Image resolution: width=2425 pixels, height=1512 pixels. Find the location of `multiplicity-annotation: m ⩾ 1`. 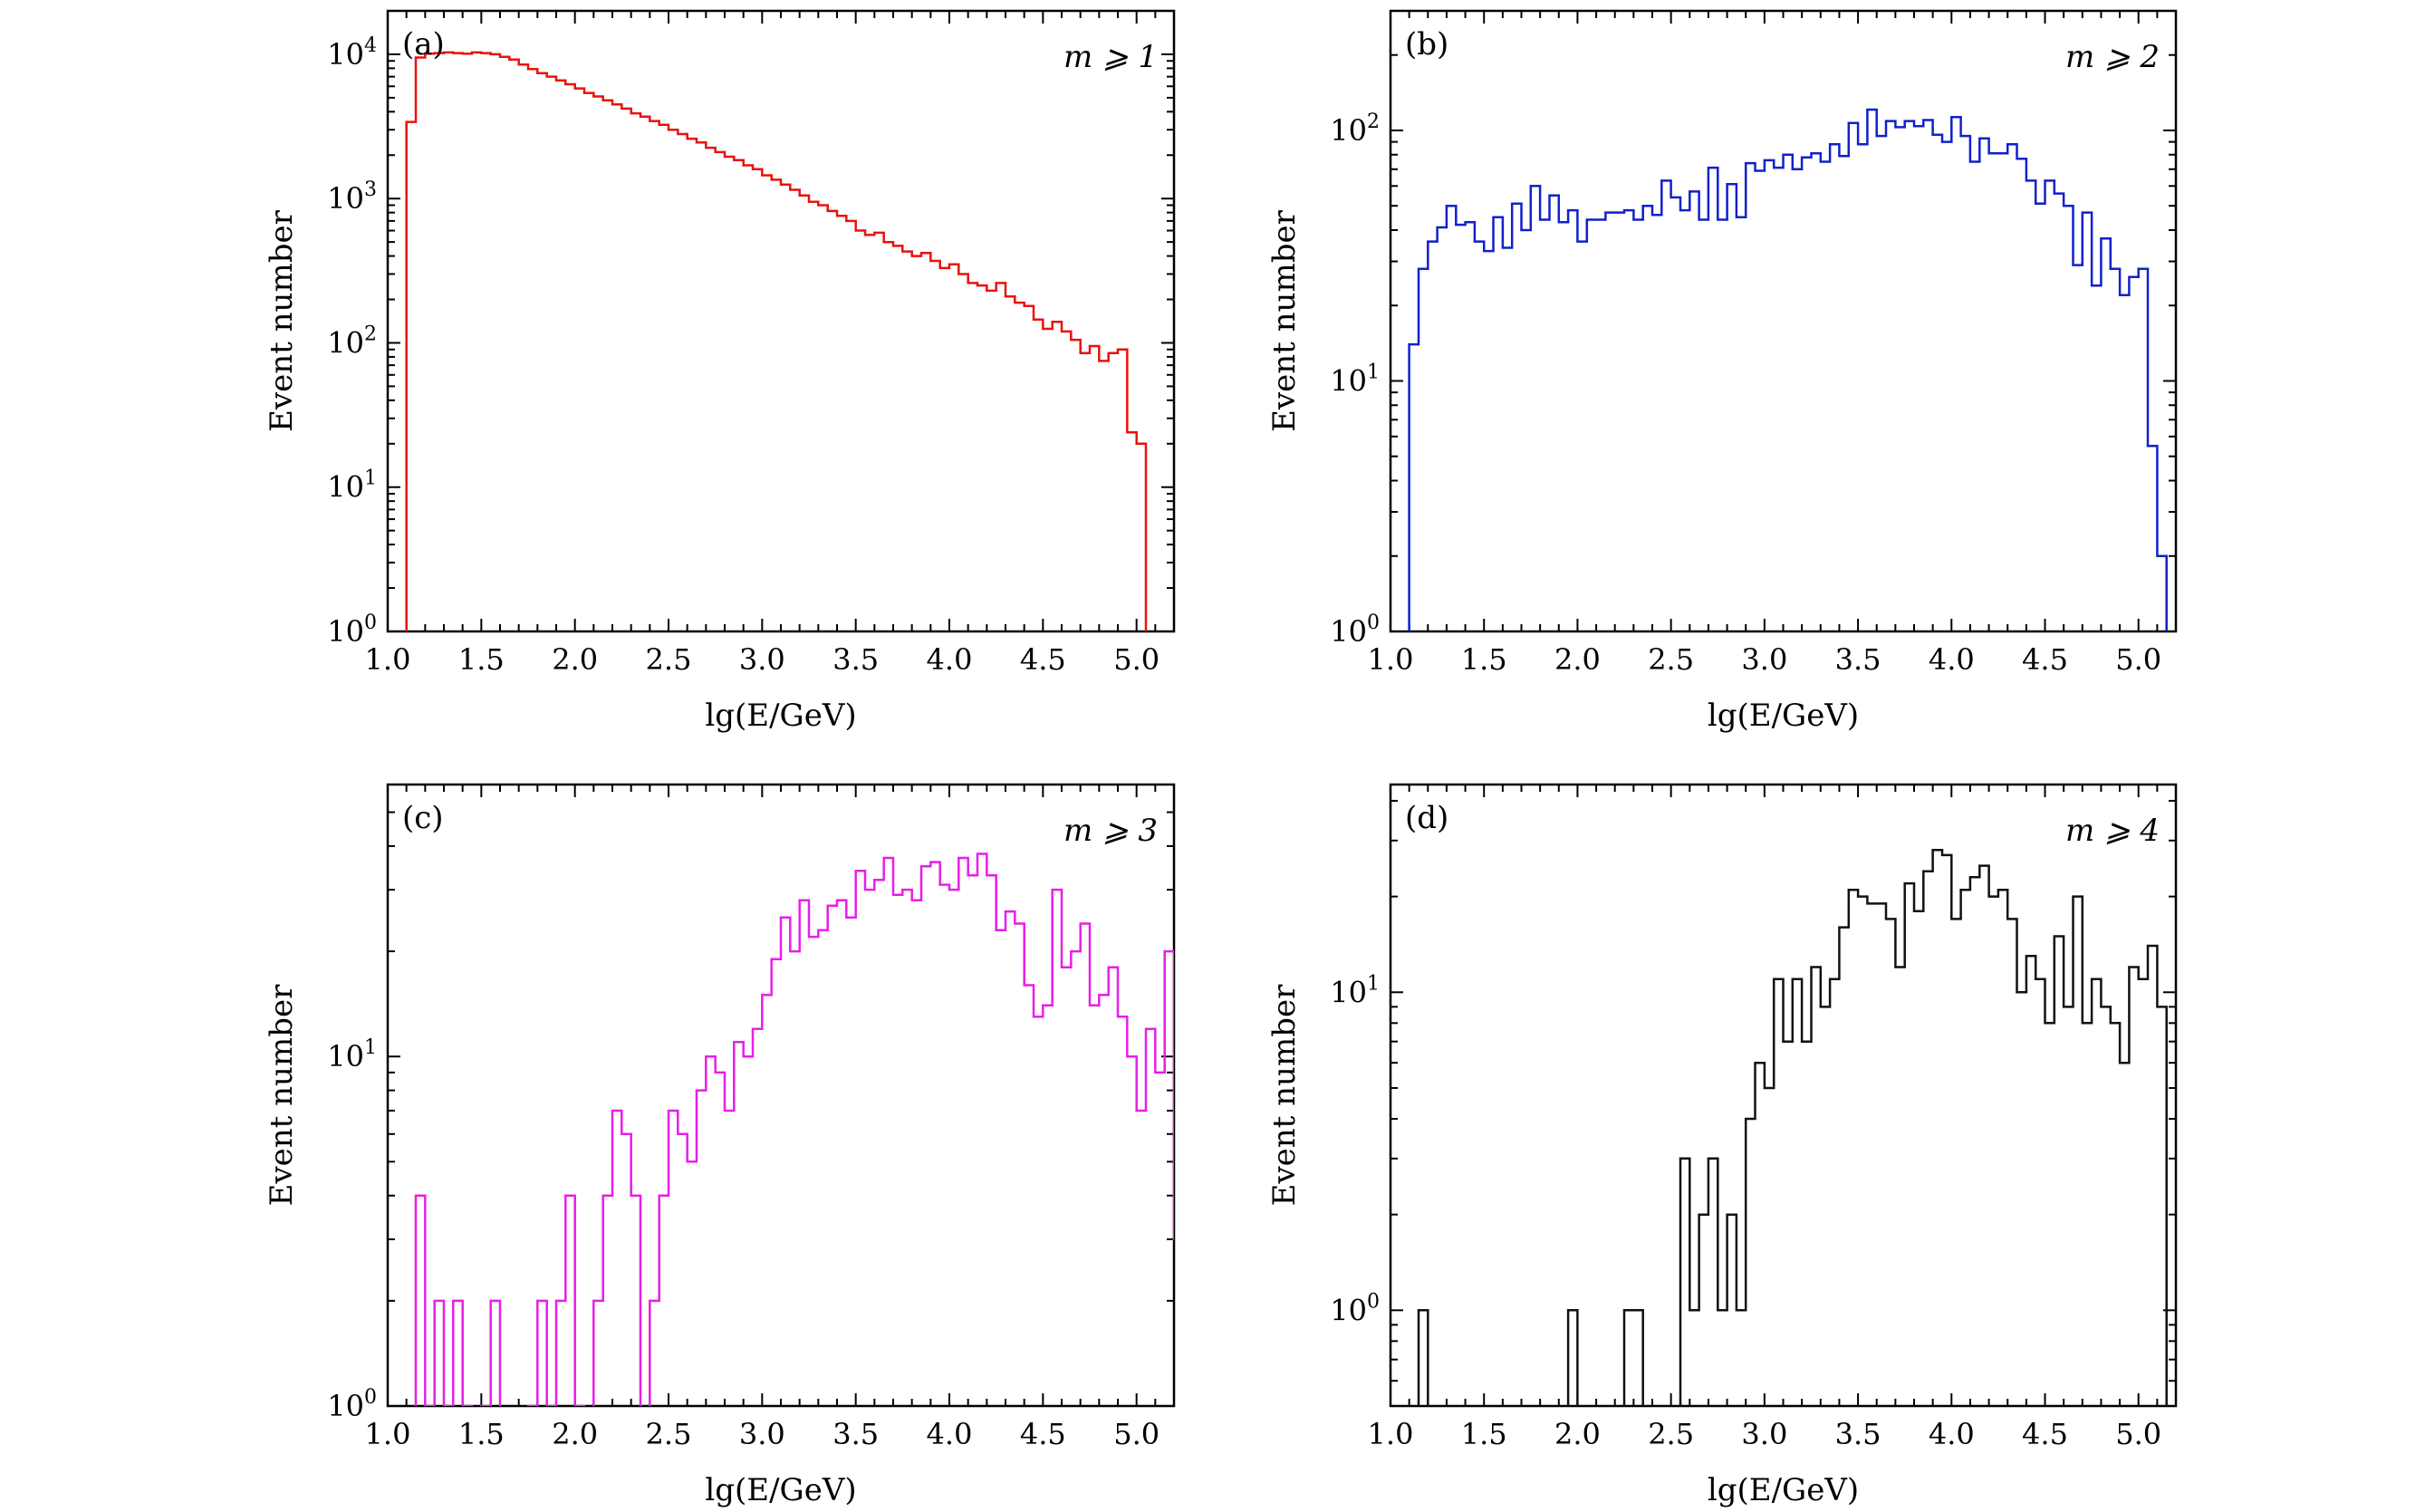

multiplicity-annotation: m ⩾ 1 is located at coordinates (1110, 57).